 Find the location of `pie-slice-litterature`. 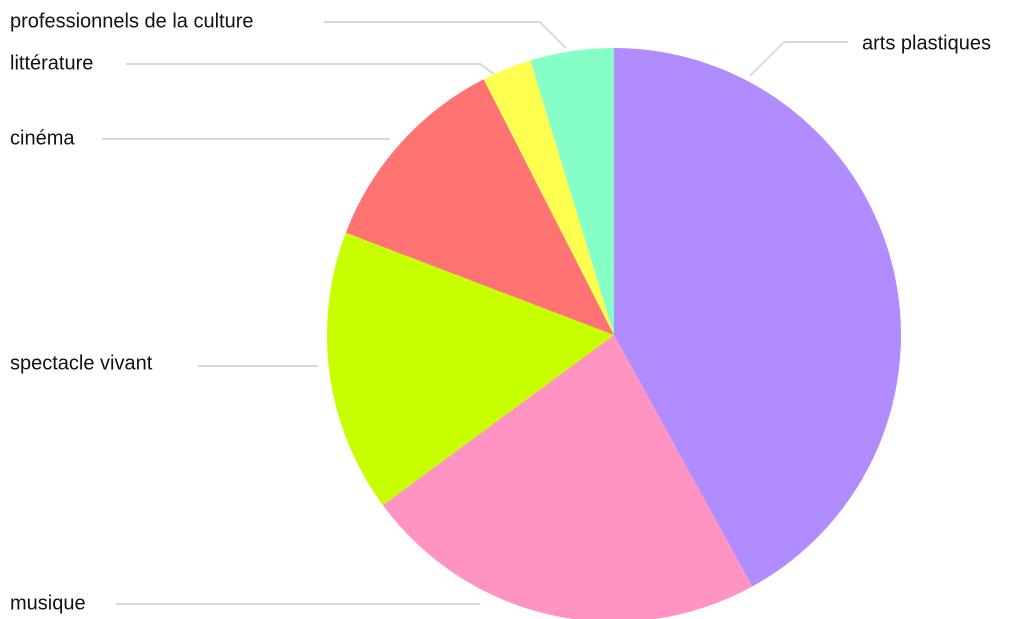

pie-slice-litterature is located at coordinates (548, 198).